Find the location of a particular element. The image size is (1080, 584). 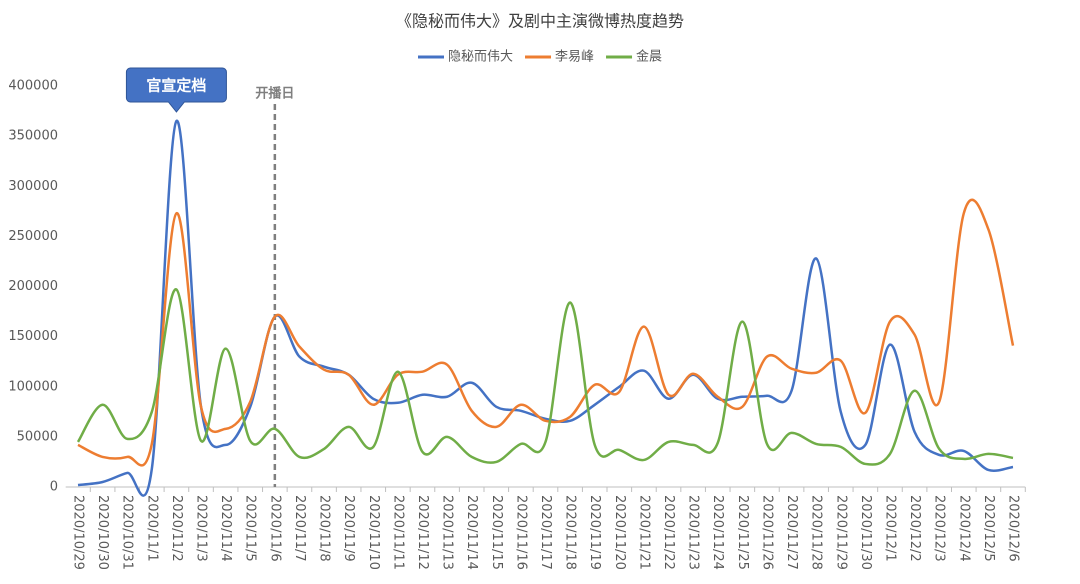

x-tick-label: 2020/11/24 is located at coordinates (717, 532).